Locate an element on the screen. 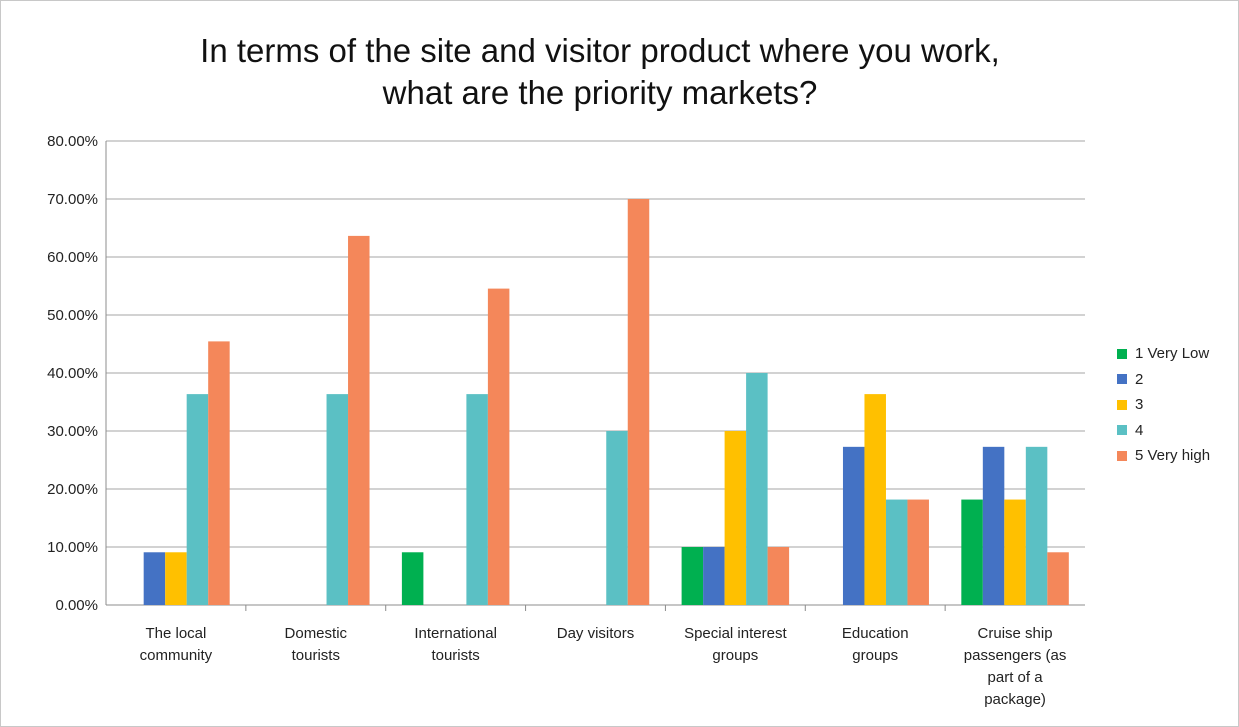 This screenshot has height=727, width=1239. chart-title-line-2: what are the priority markets? is located at coordinates (600, 92).